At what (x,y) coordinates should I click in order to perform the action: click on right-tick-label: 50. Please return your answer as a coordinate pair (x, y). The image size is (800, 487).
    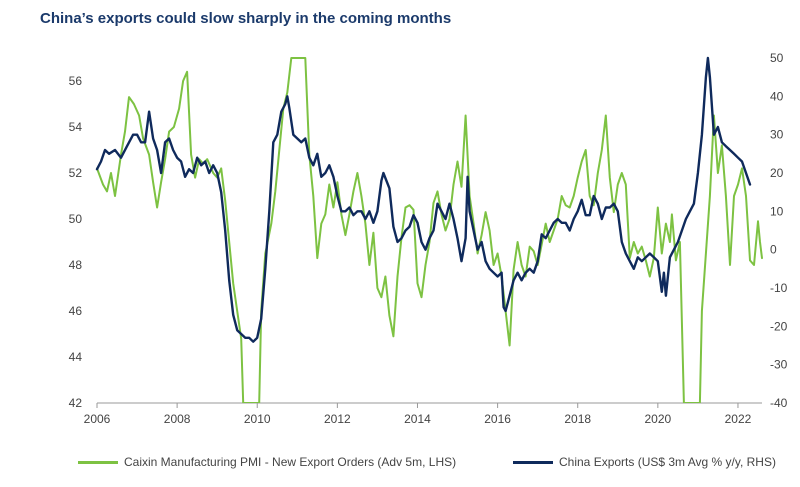
    Looking at the image, I should click on (777, 58).